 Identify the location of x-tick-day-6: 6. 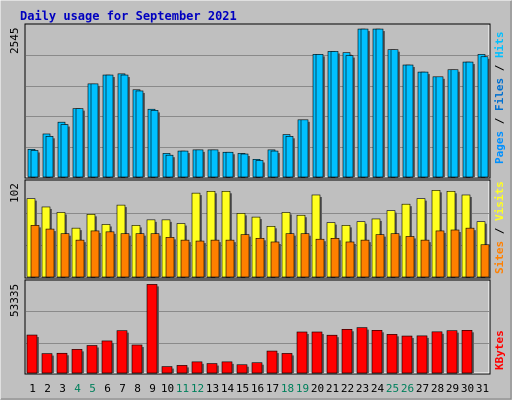
(107, 388).